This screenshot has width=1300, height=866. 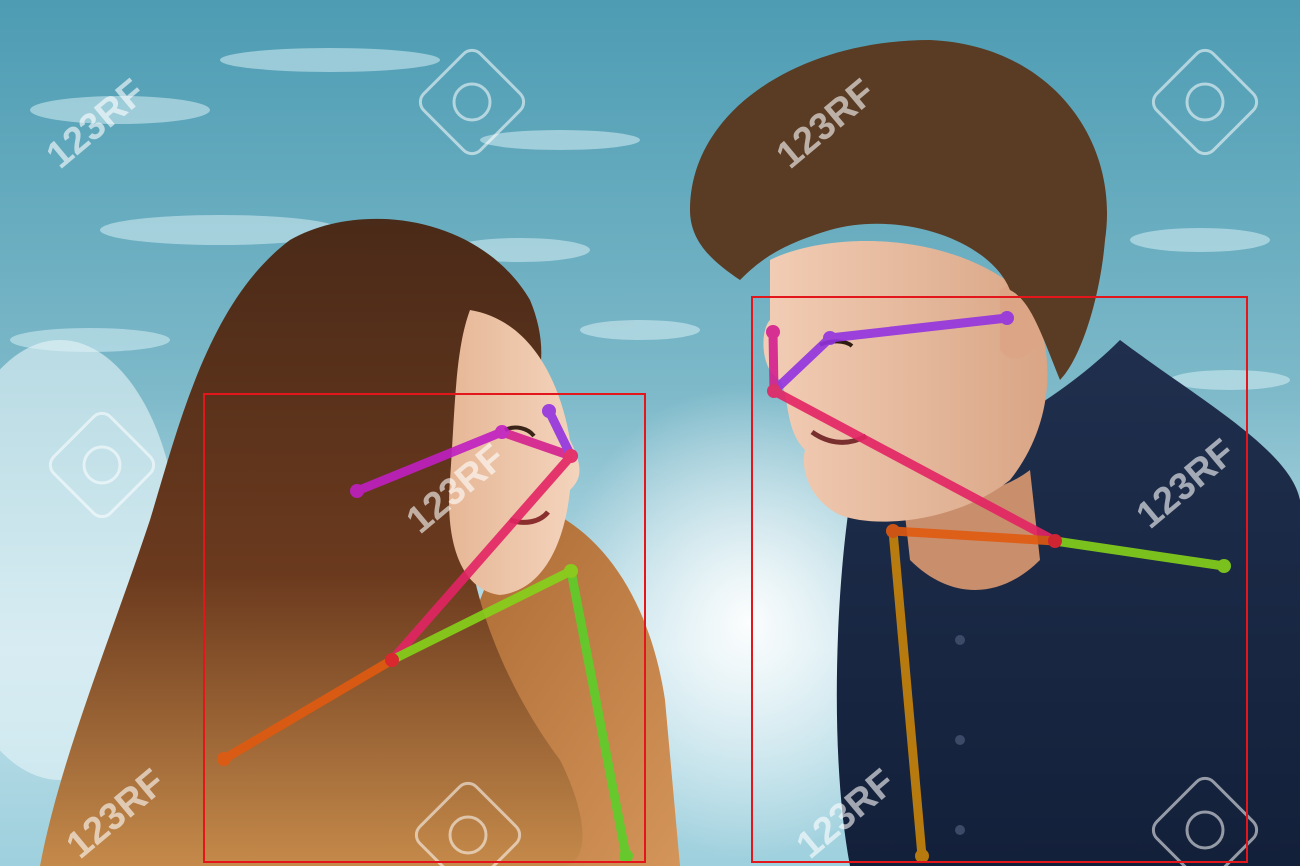 I want to click on man-face, so click(x=905, y=381).